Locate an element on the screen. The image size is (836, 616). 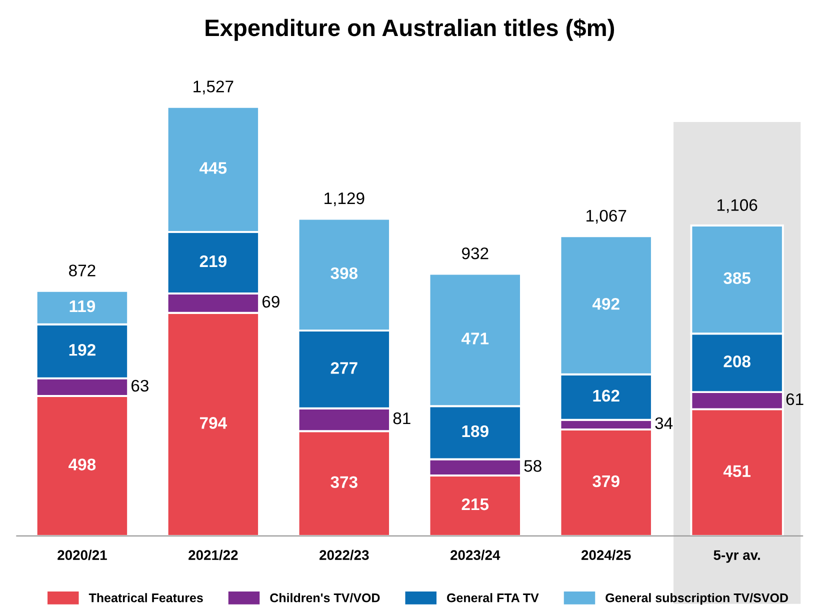
legend-label: General subscription TV/SVOD is located at coordinates (697, 599).